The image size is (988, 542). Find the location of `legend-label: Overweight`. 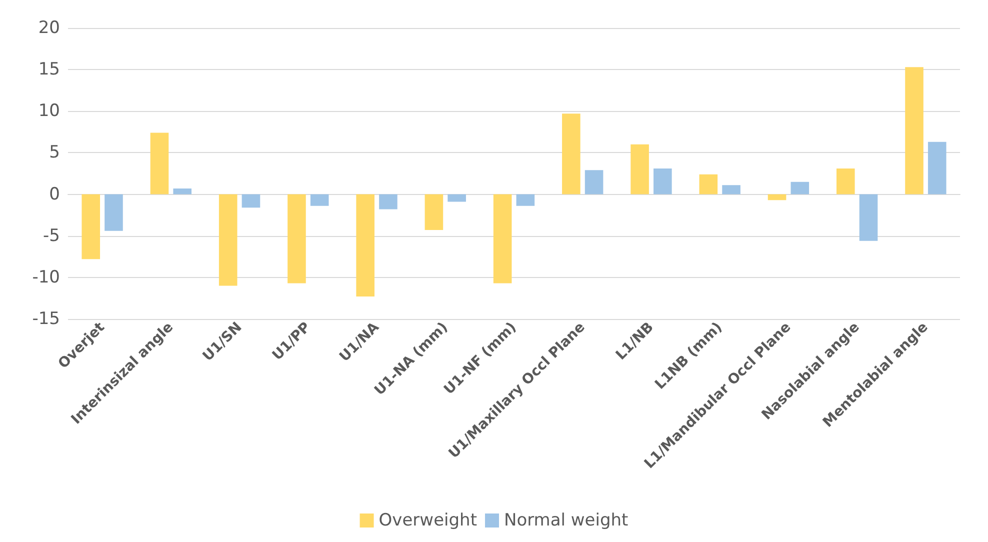

legend-label: Overweight is located at coordinates (428, 520).